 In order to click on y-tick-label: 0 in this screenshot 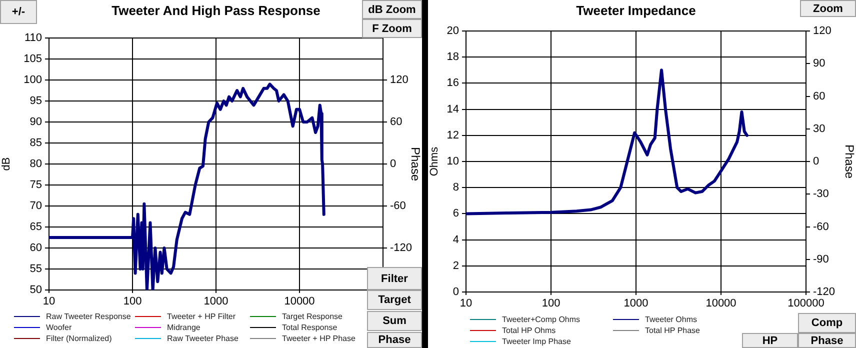, I will do `click(455, 292)`.